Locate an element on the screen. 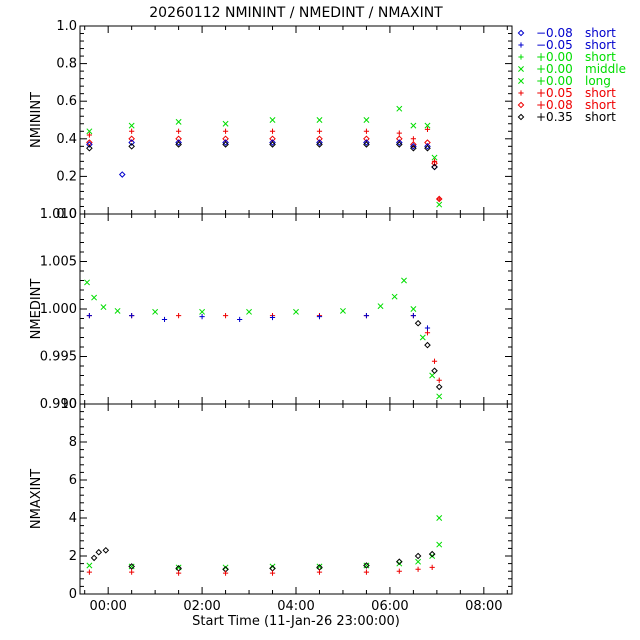 The height and width of the screenshot is (640, 640). series--0-35-short is located at coordinates (263, 559).